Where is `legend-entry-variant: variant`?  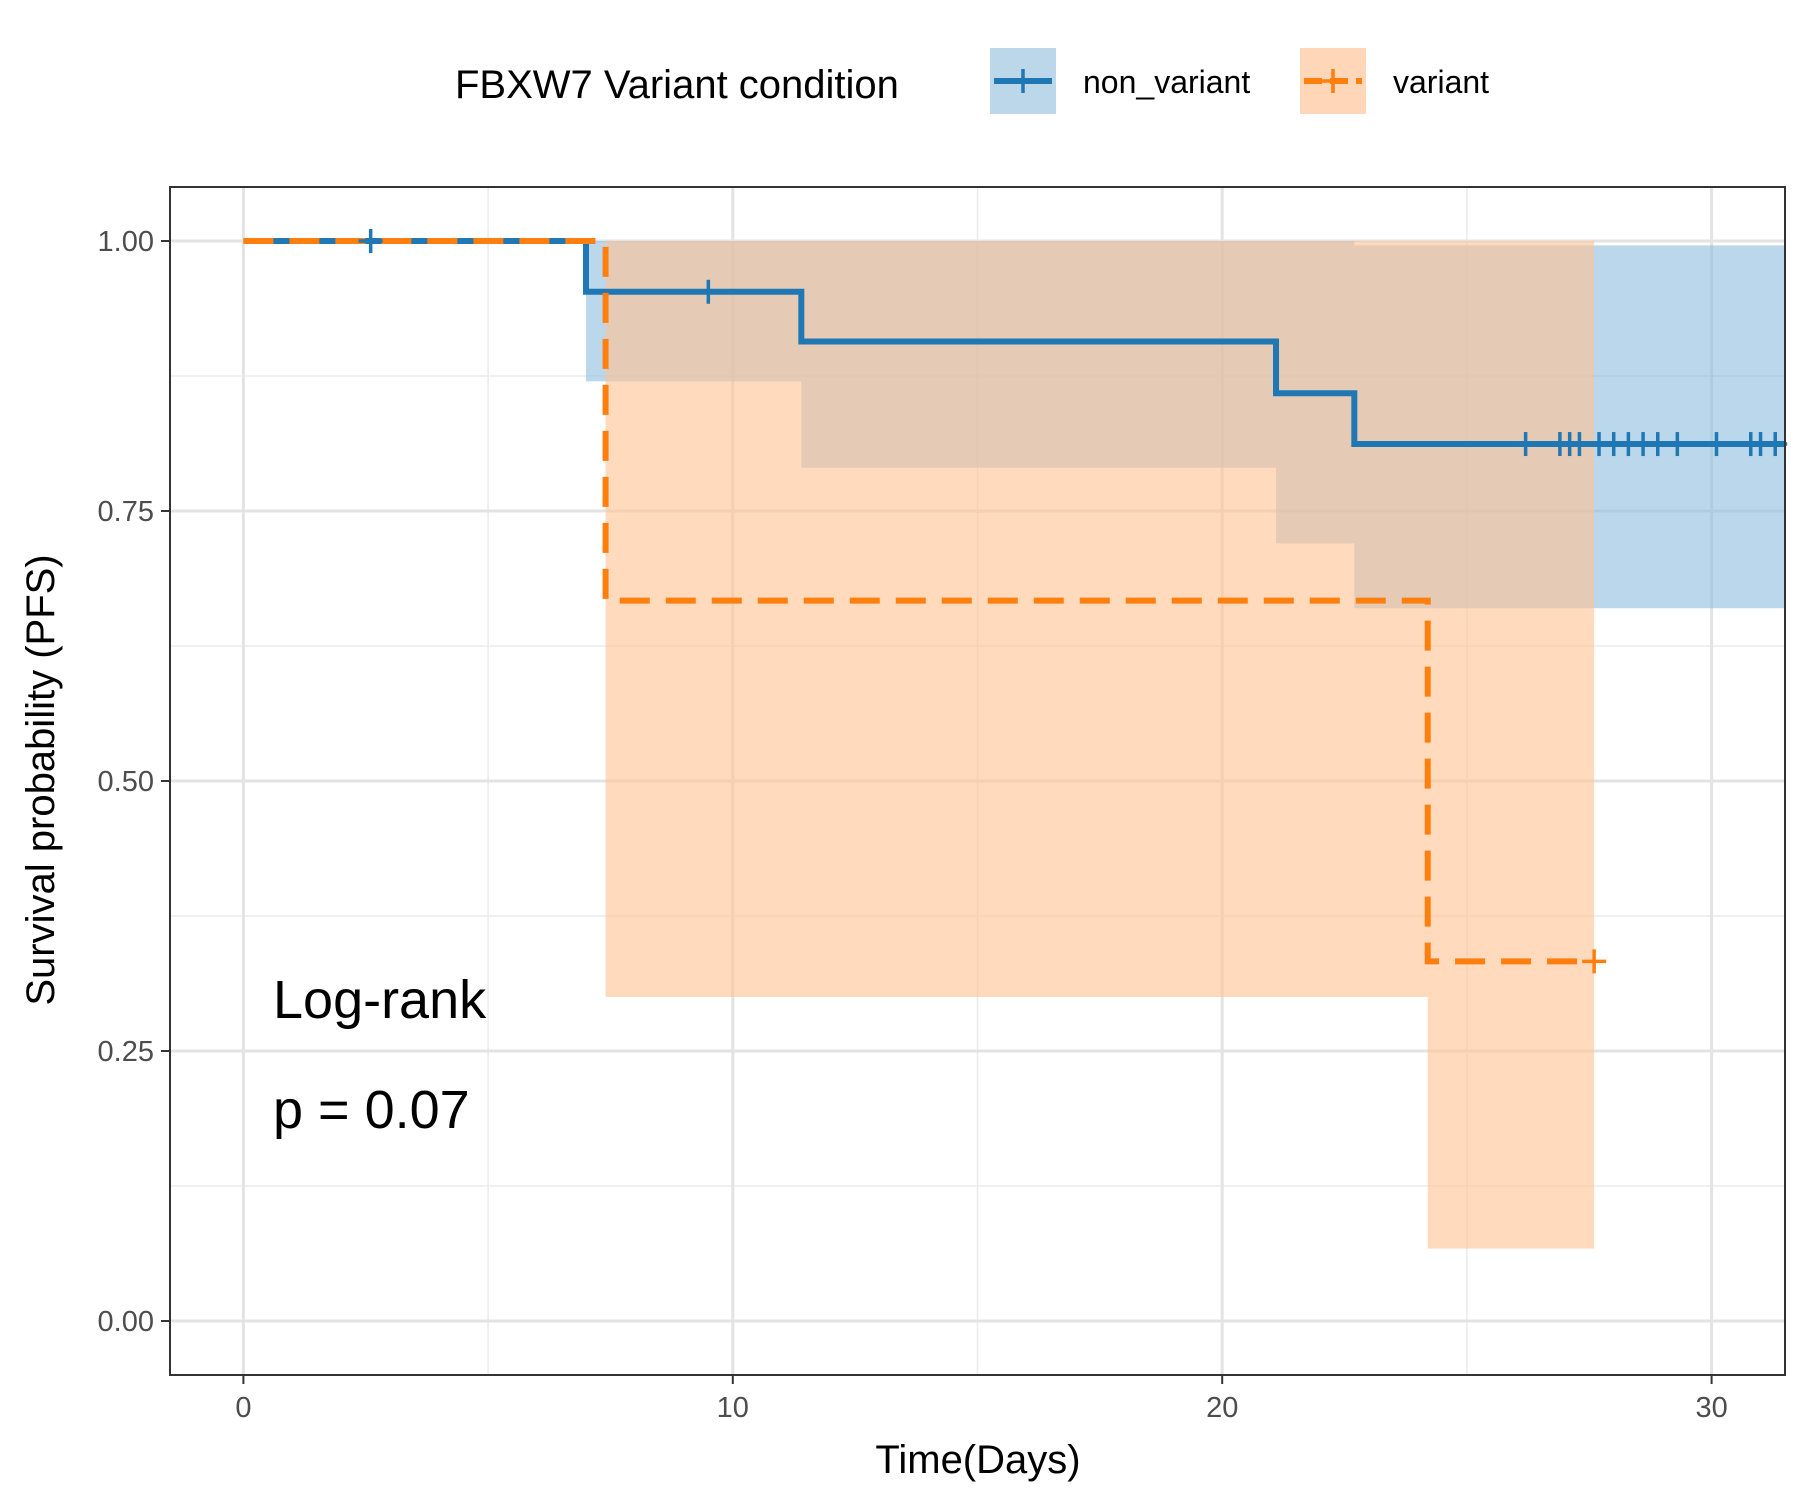 legend-entry-variant: variant is located at coordinates (1394, 81).